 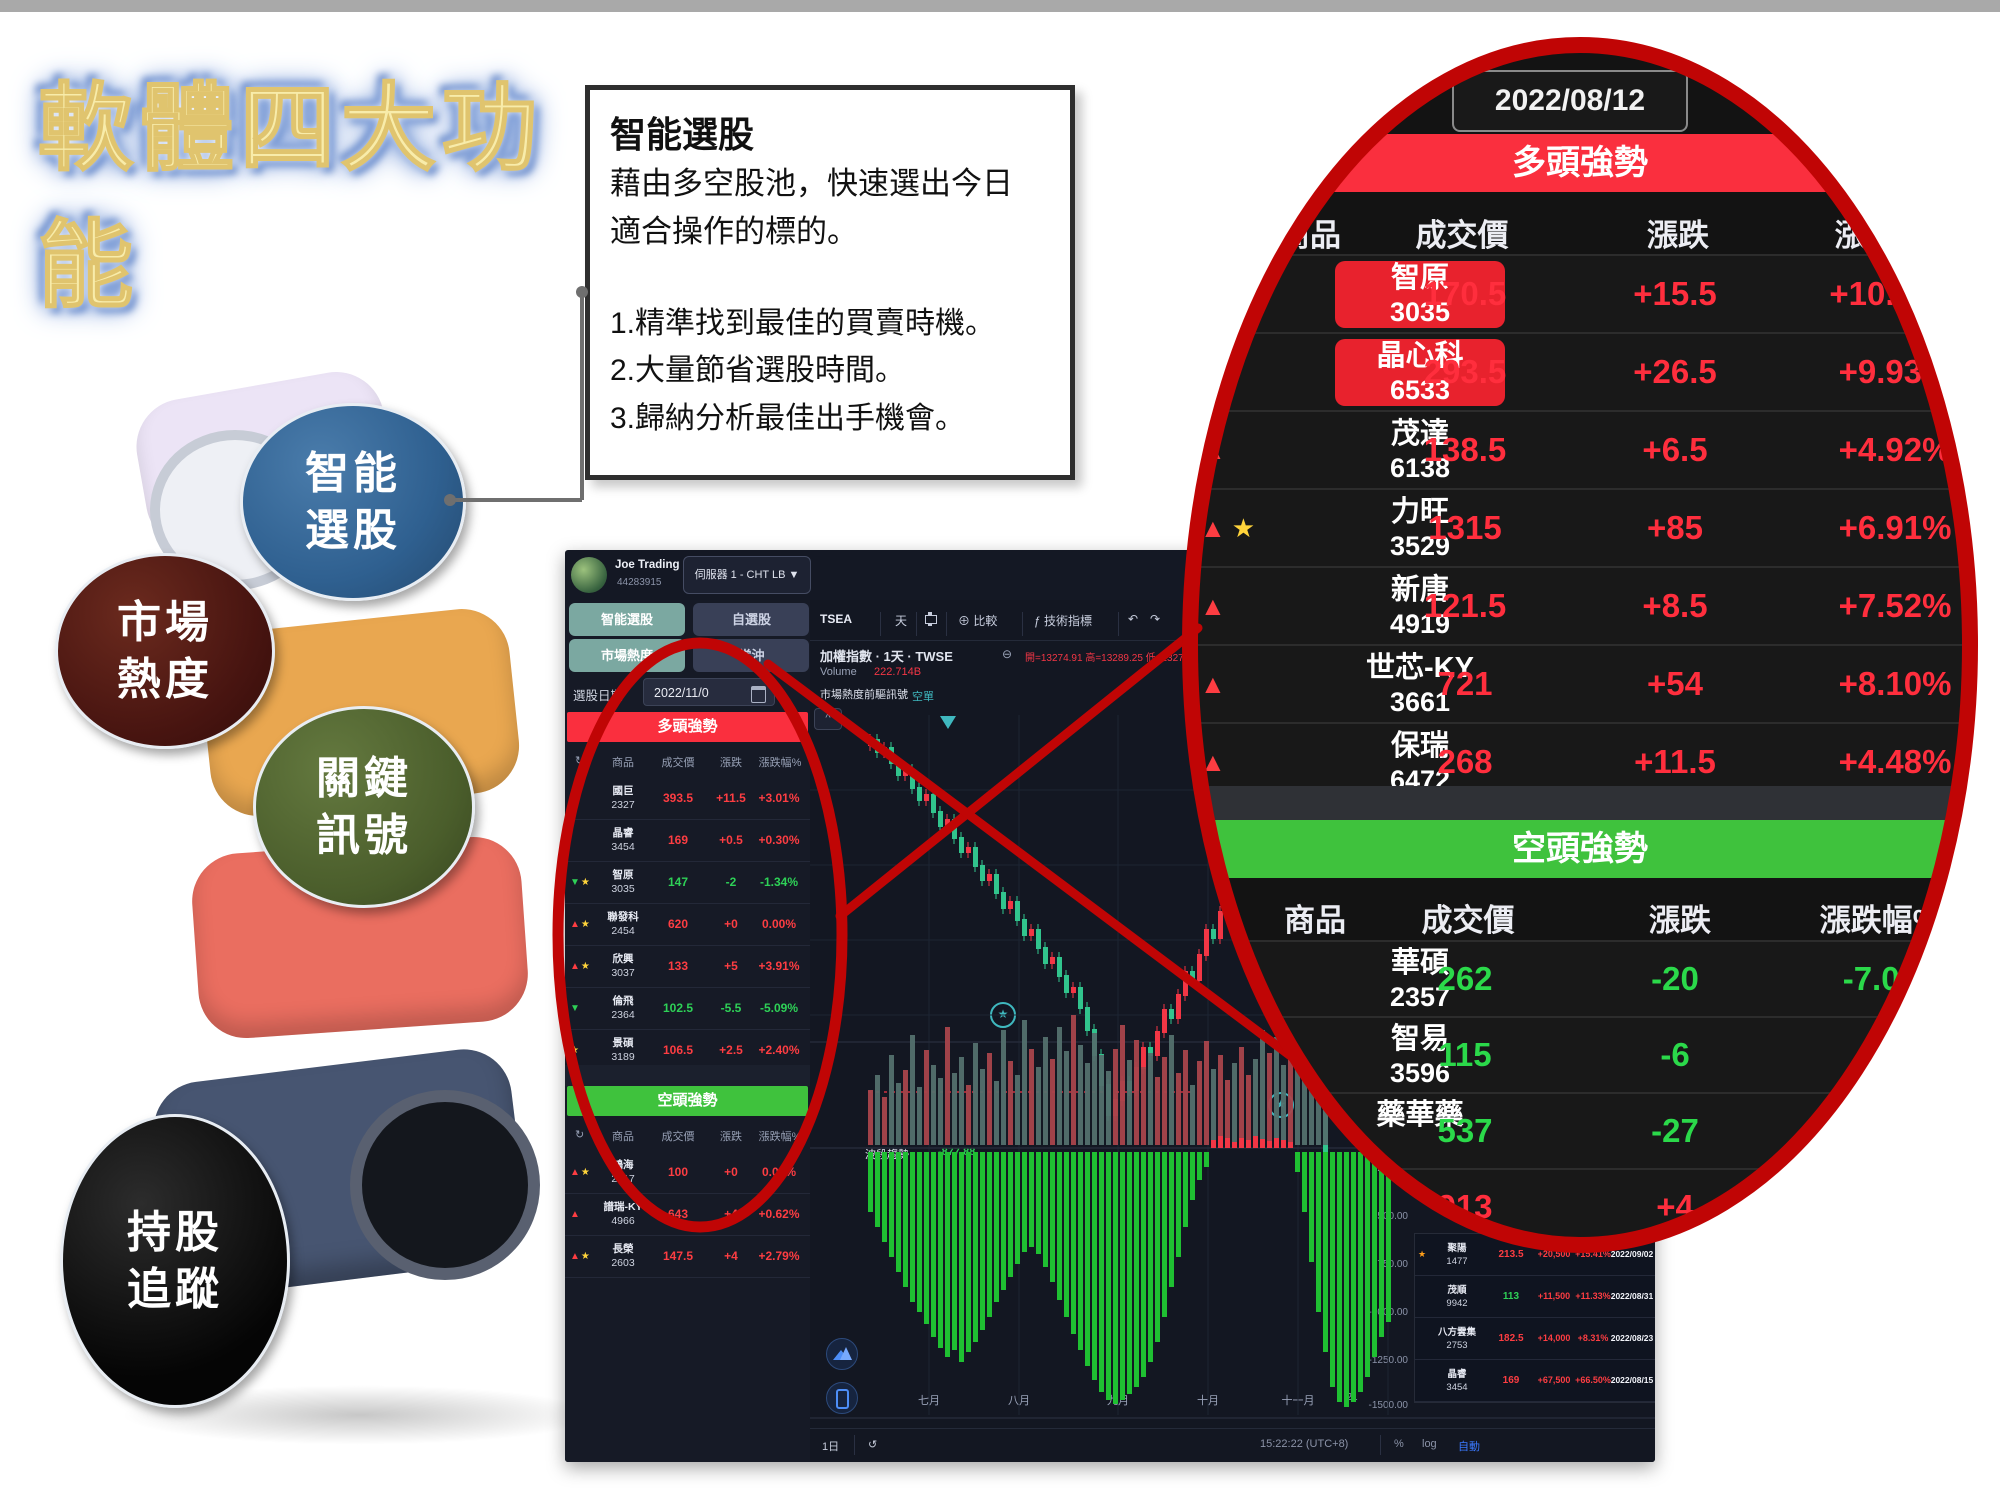 I want to click on auto-toggle: 自動, so click(x=1469, y=1447).